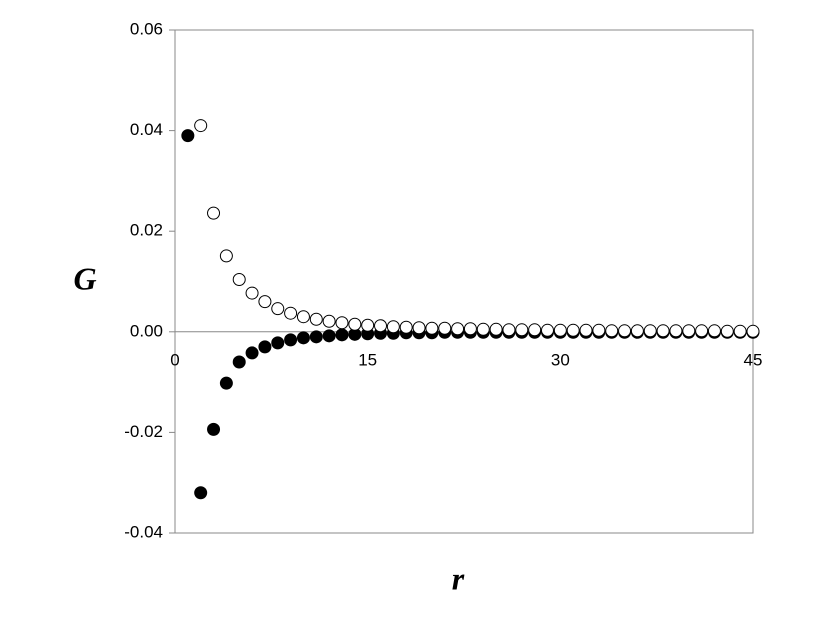 The image size is (830, 640). Describe the element at coordinates (560, 359) in the screenshot. I see `x-tick-label: 30` at that location.